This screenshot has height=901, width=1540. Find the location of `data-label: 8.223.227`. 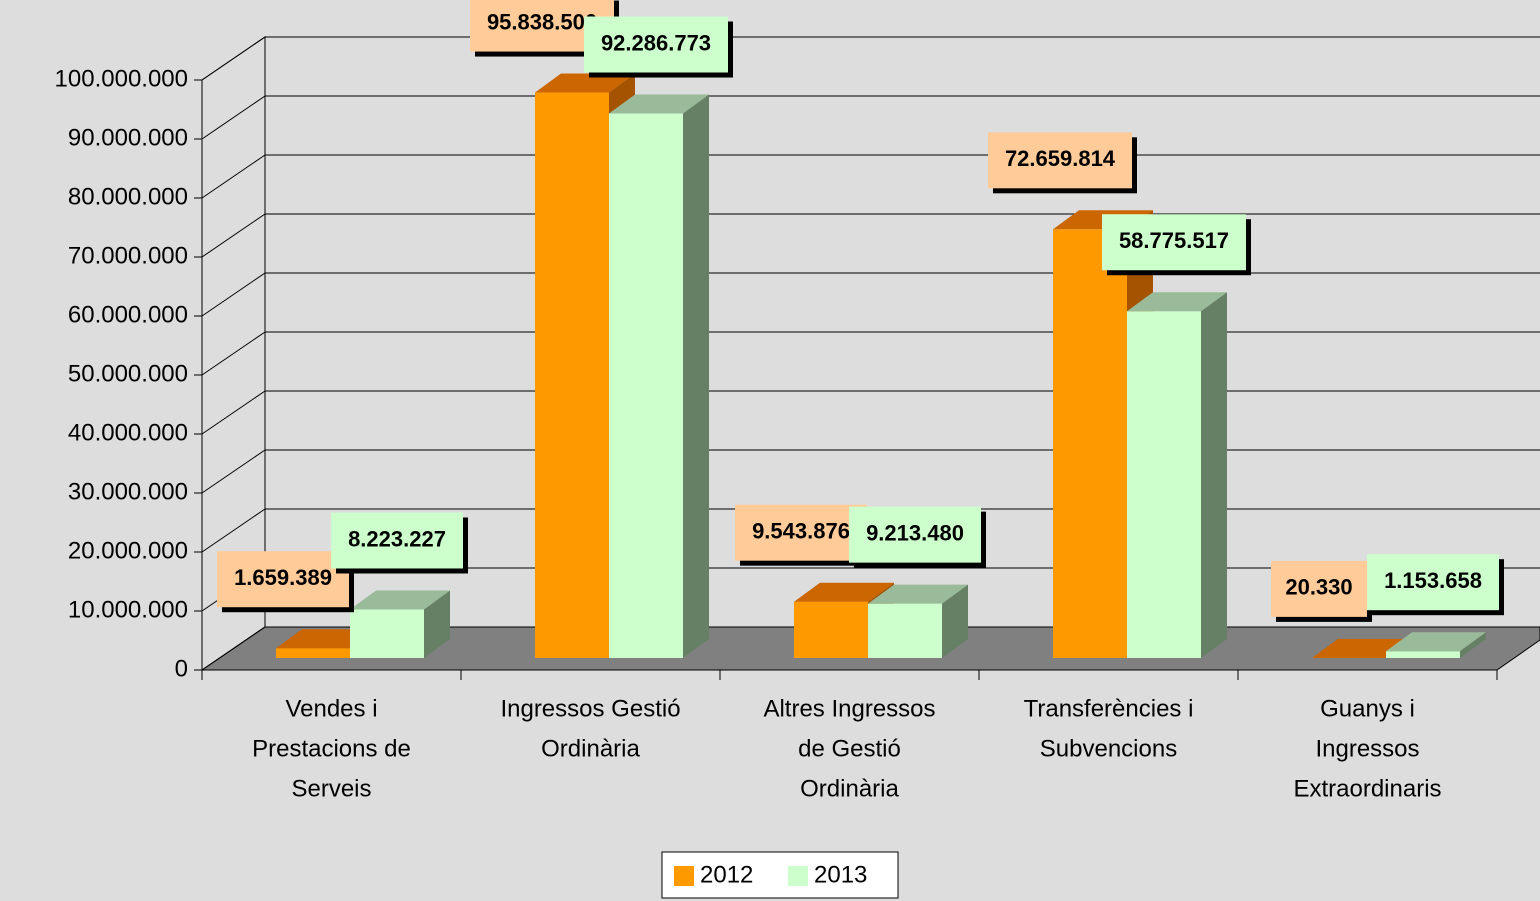

data-label: 8.223.227 is located at coordinates (397, 538).